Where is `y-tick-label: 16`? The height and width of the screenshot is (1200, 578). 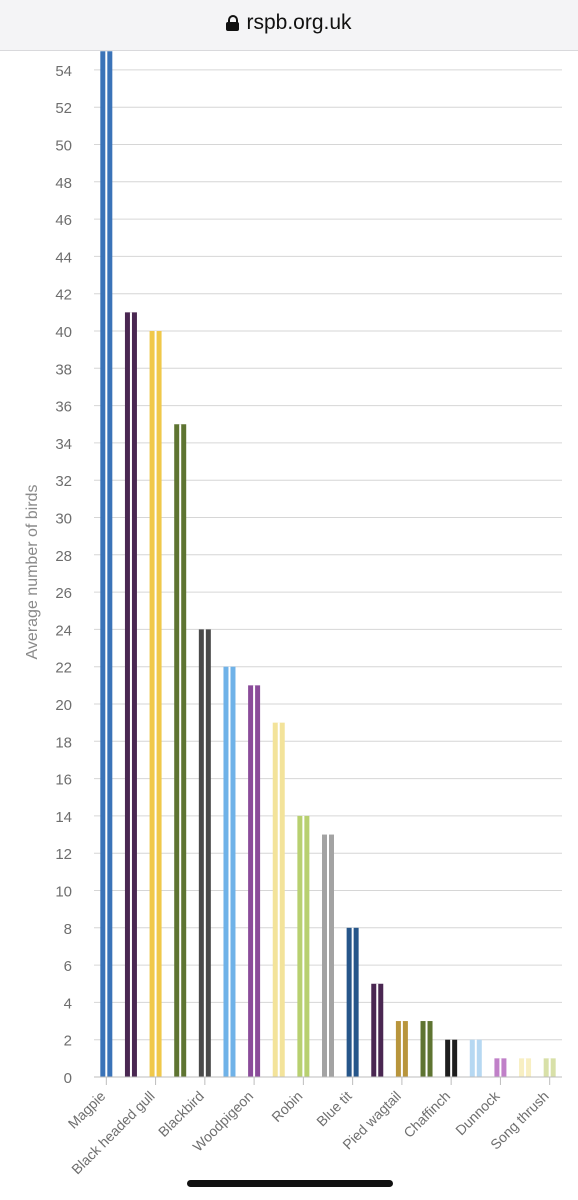
y-tick-label: 16 is located at coordinates (63, 780).